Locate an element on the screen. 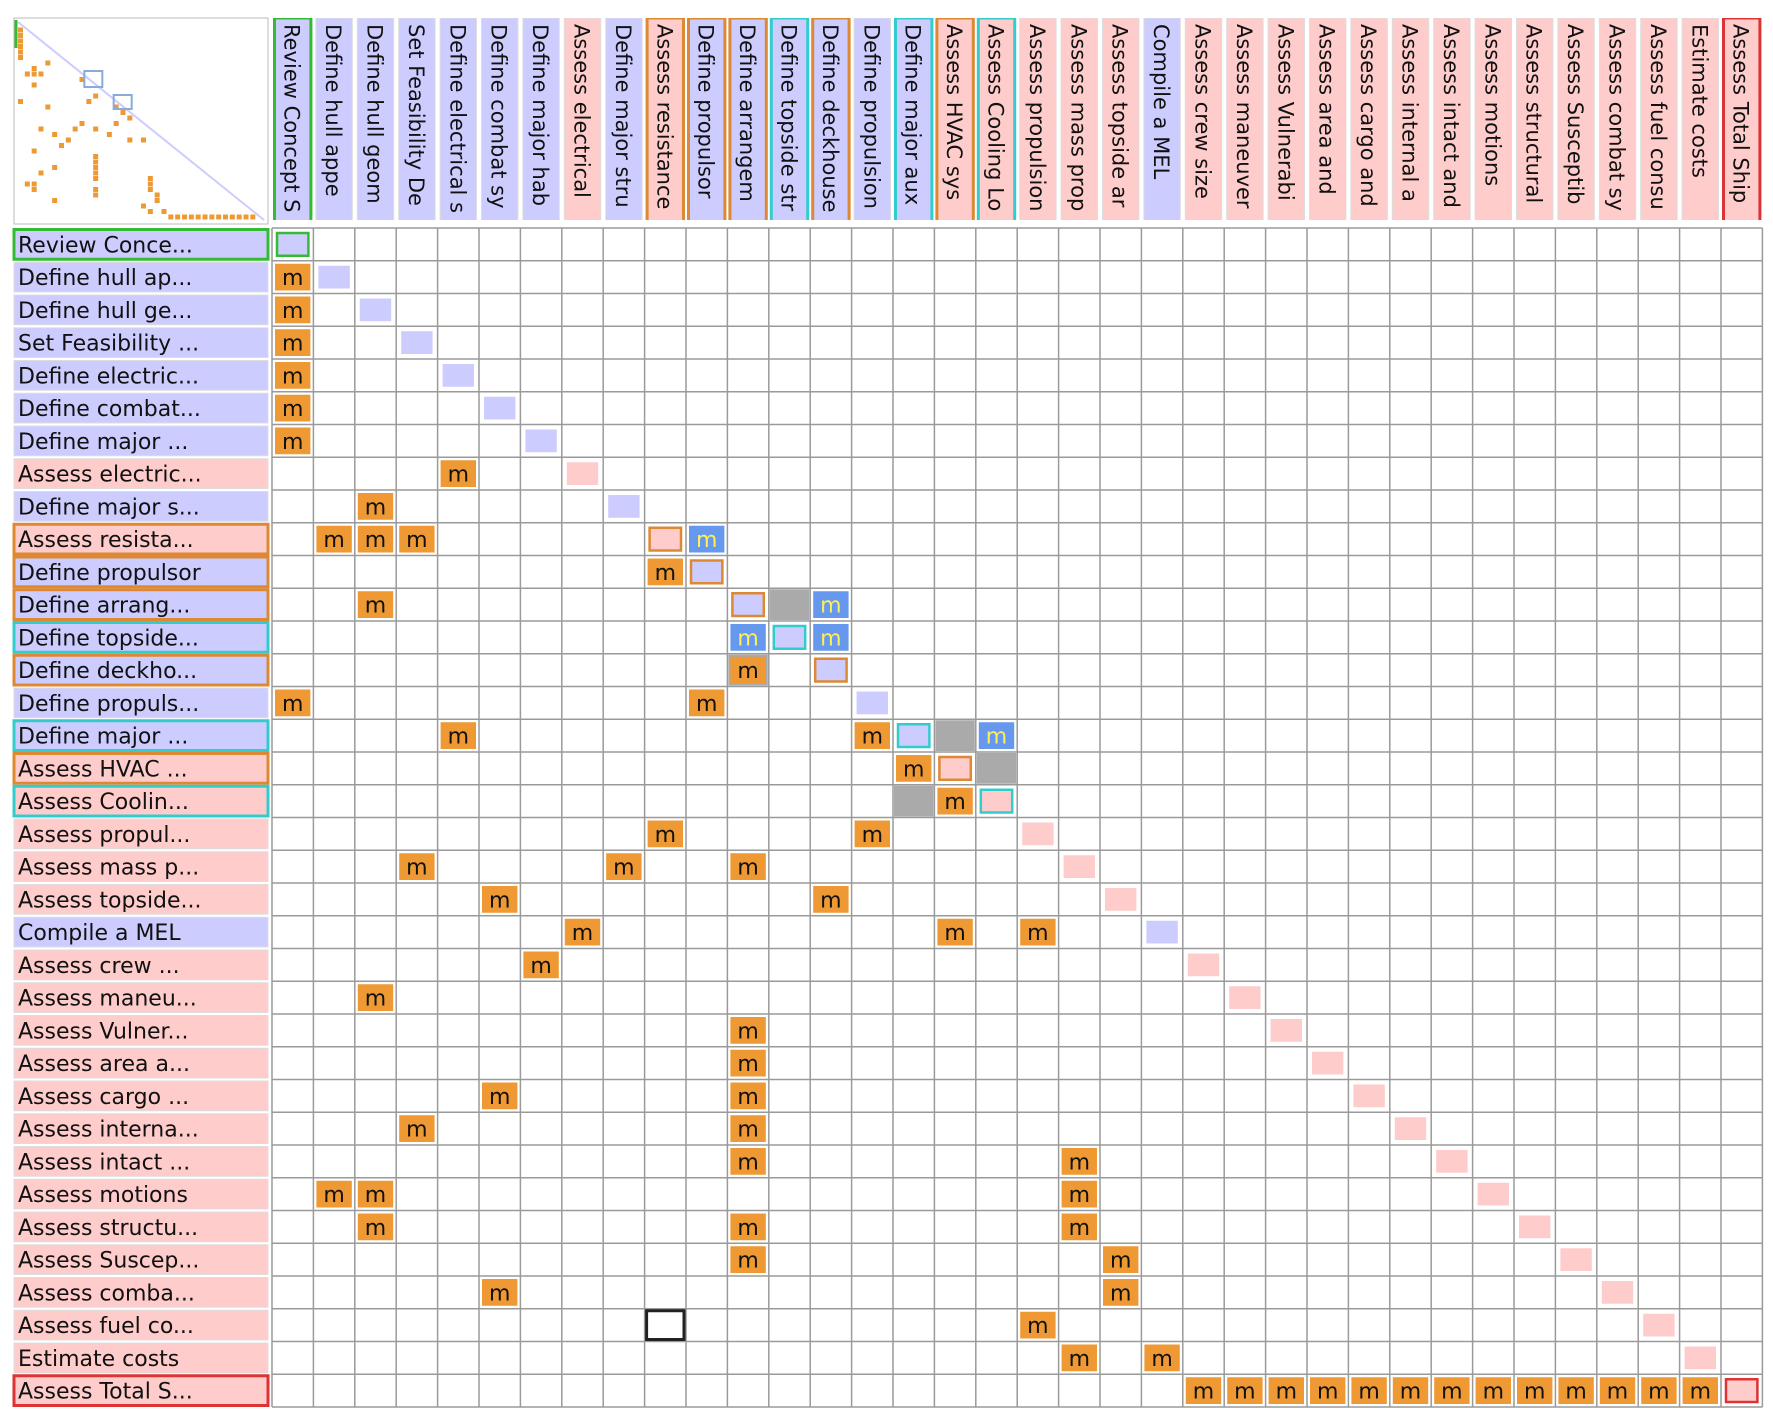  matrix-overview-thumbnail is located at coordinates (141, 121).